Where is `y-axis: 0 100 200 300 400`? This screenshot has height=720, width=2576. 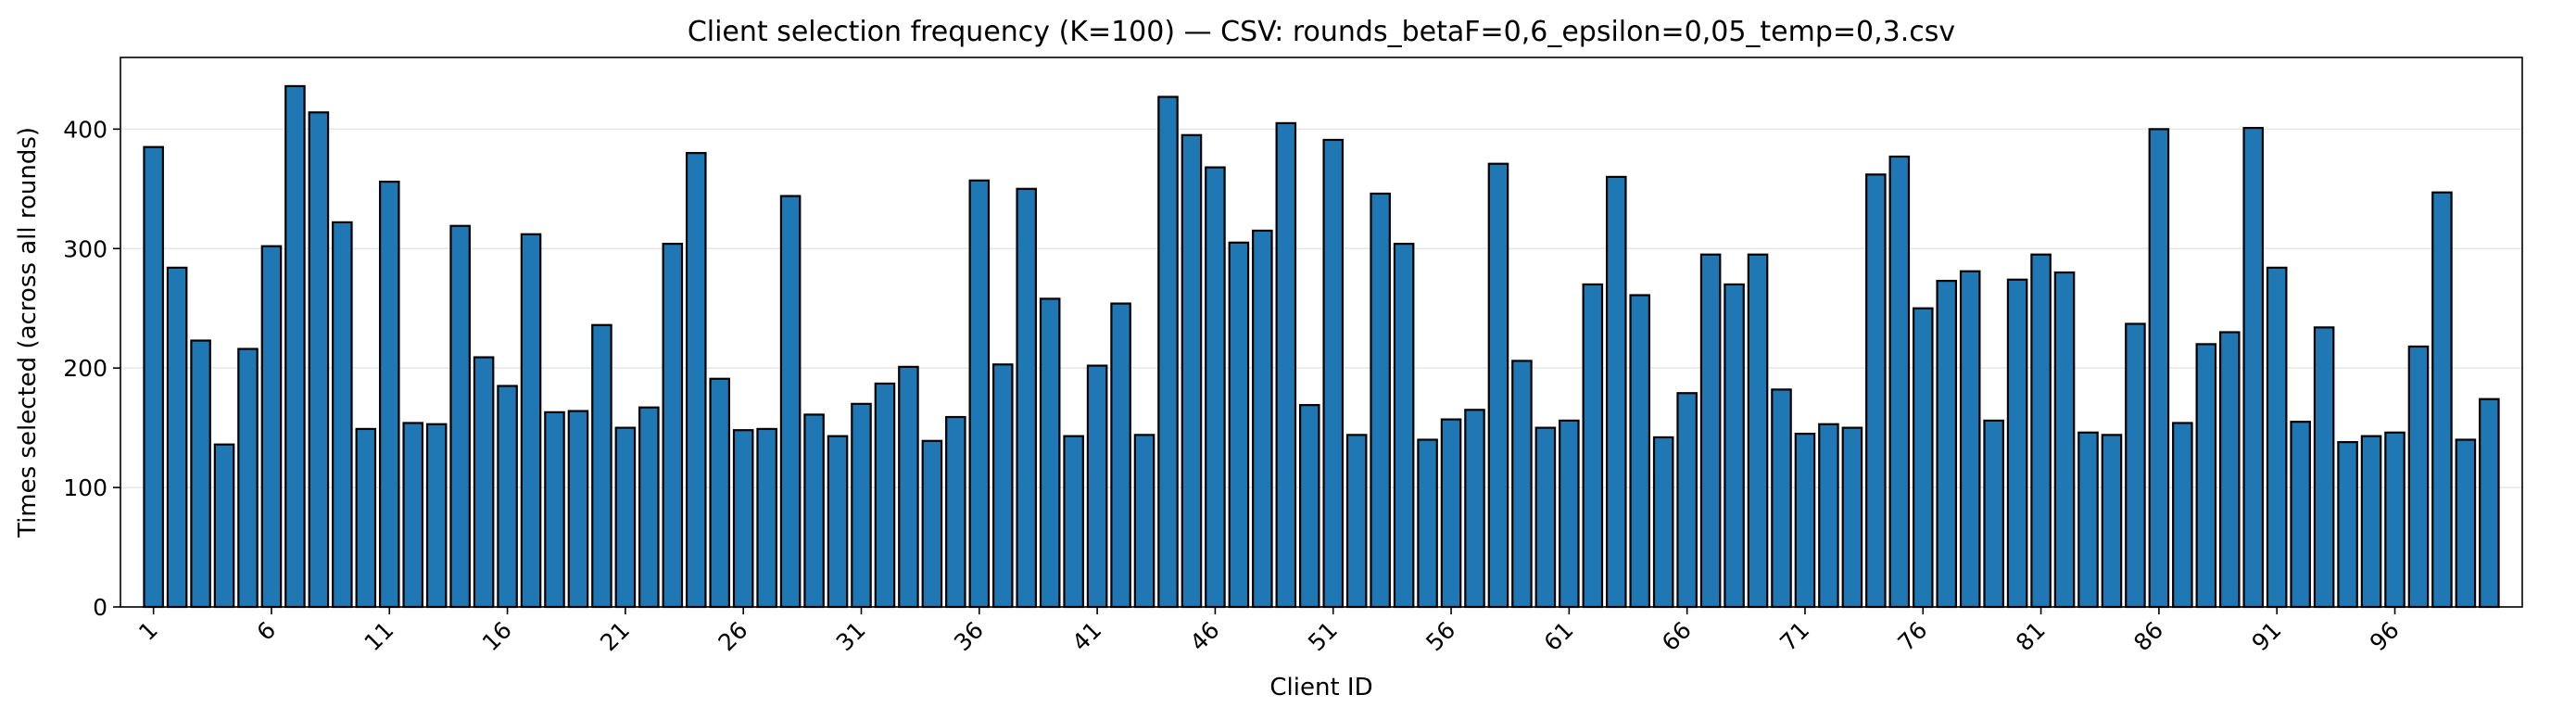
y-axis: 0 100 200 300 400 is located at coordinates (92, 368).